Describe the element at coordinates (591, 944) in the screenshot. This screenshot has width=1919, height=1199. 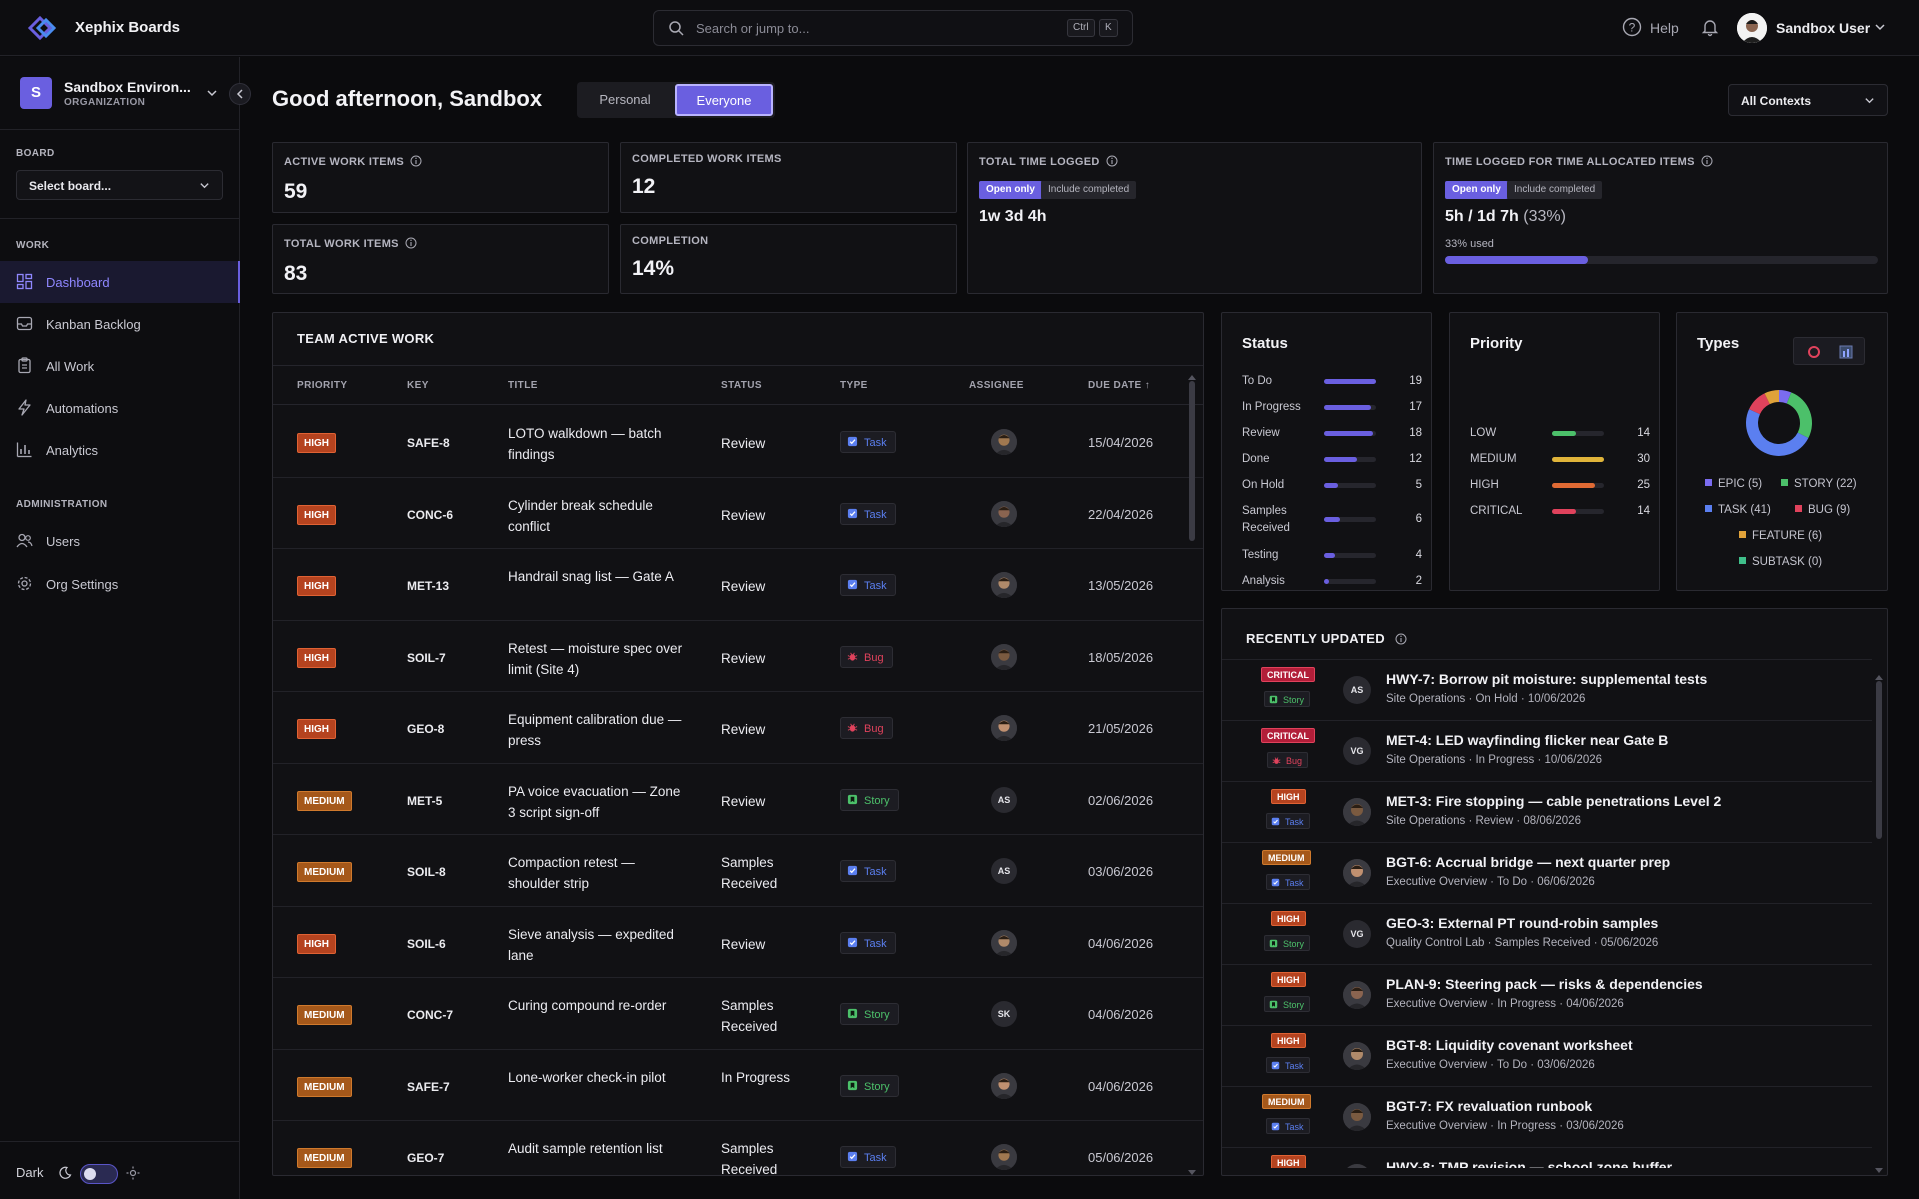
I see `work-item-title: Sieve analysis — expedited lane` at that location.